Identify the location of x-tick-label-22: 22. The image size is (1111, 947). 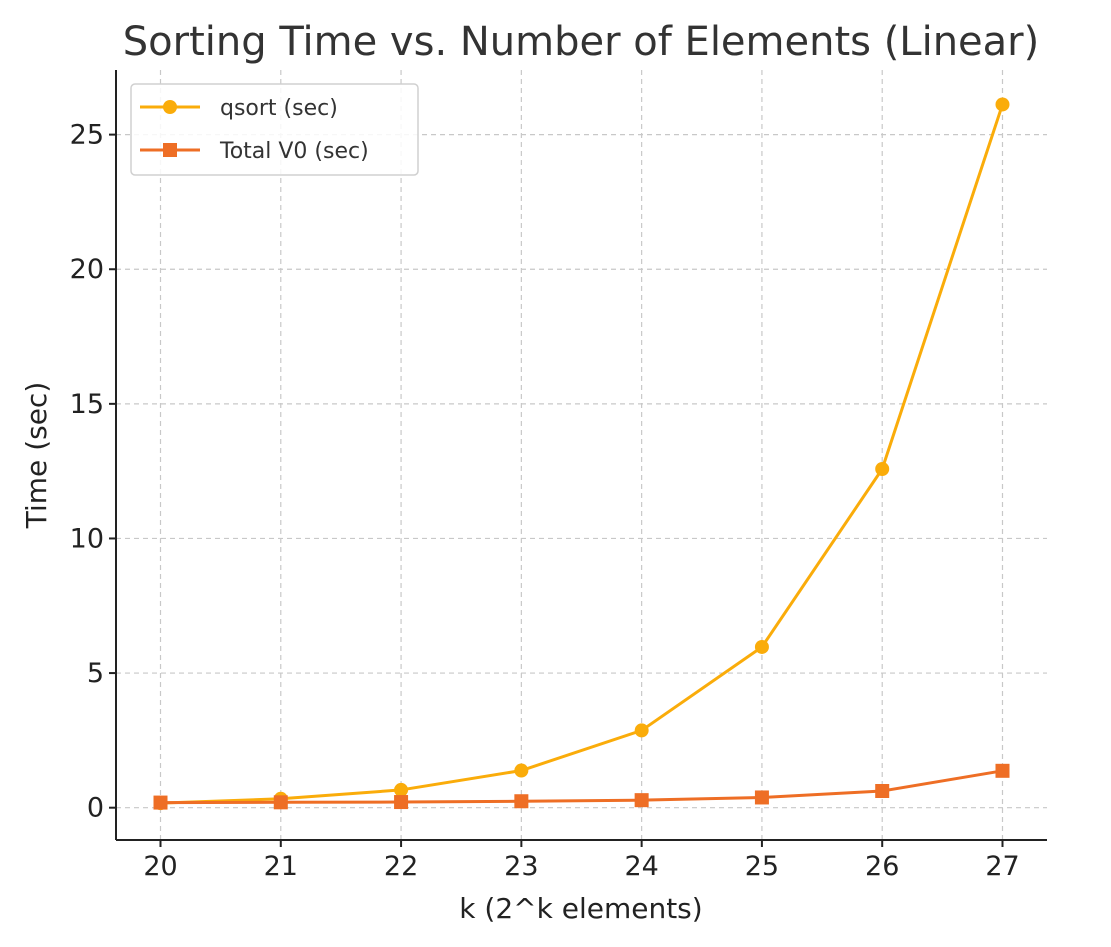
(401, 866).